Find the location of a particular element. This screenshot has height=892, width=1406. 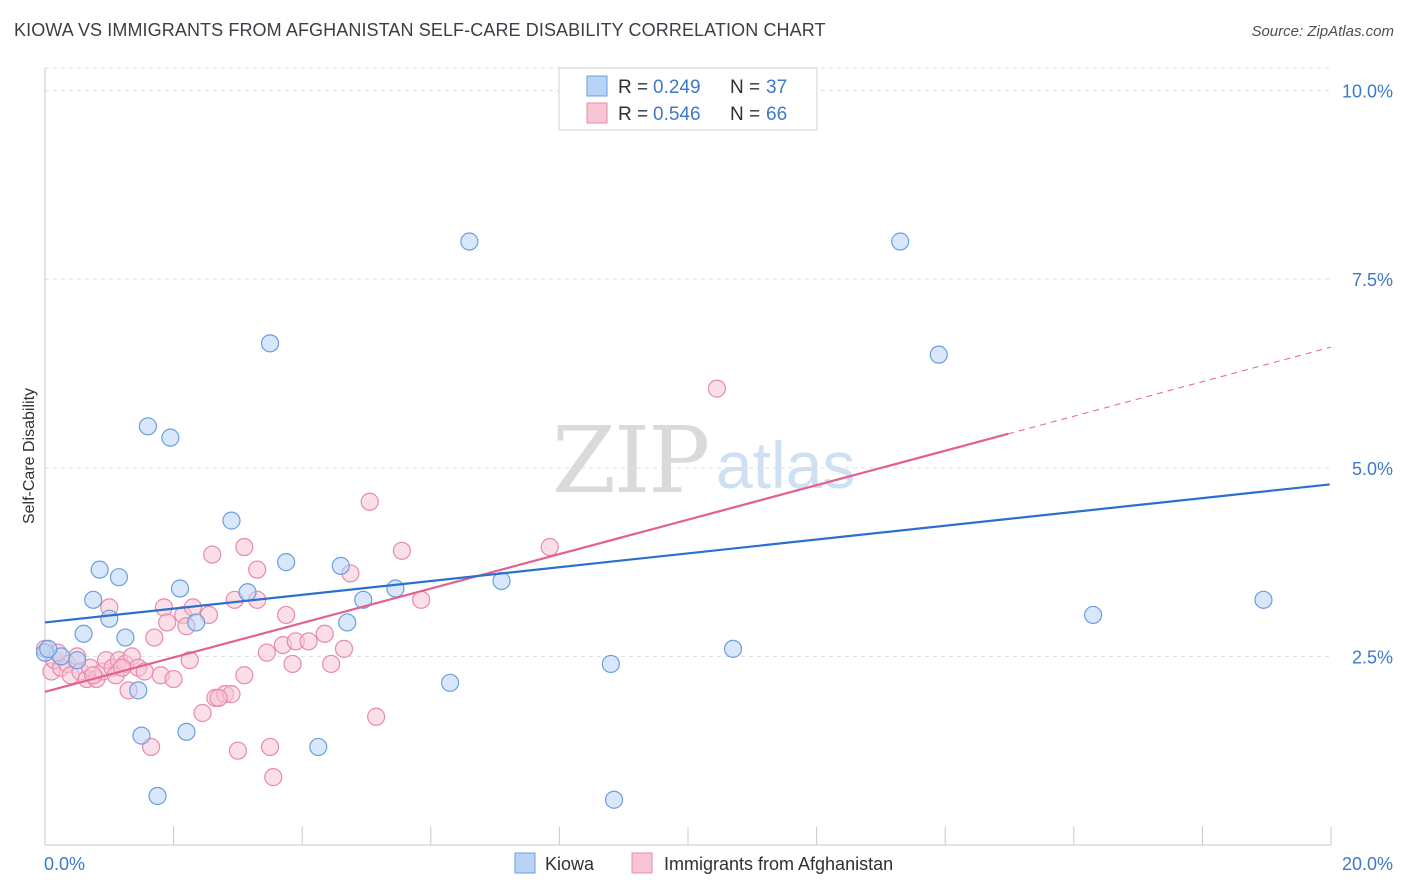

y-tick-label-1: 5.0% is located at coordinates (1372, 469).